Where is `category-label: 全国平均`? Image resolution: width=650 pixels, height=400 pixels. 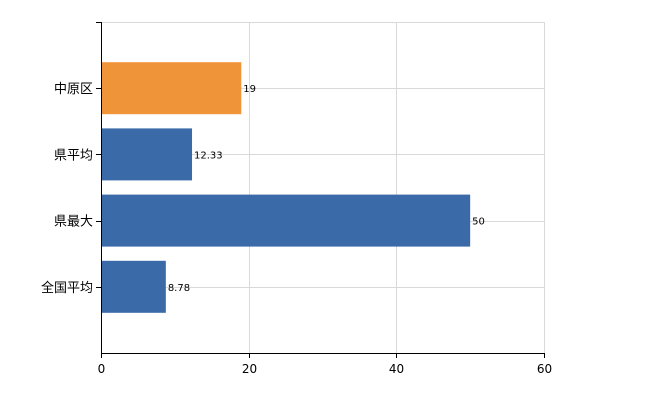
category-label: 全国平均 is located at coordinates (67, 288).